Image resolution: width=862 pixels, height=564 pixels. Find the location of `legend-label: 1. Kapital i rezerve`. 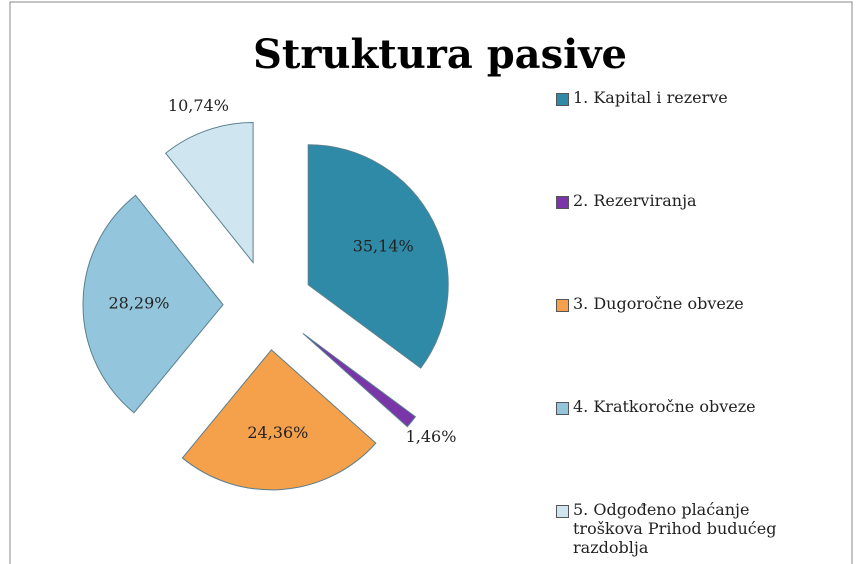

legend-label: 1. Kapital i rezerve is located at coordinates (650, 97).